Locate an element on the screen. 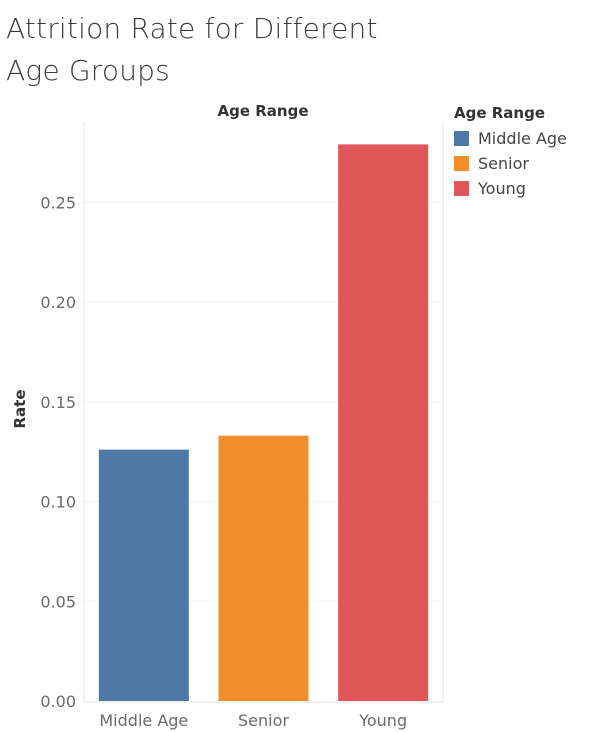 This screenshot has height=732, width=593. bar-middle-age is located at coordinates (143, 575).